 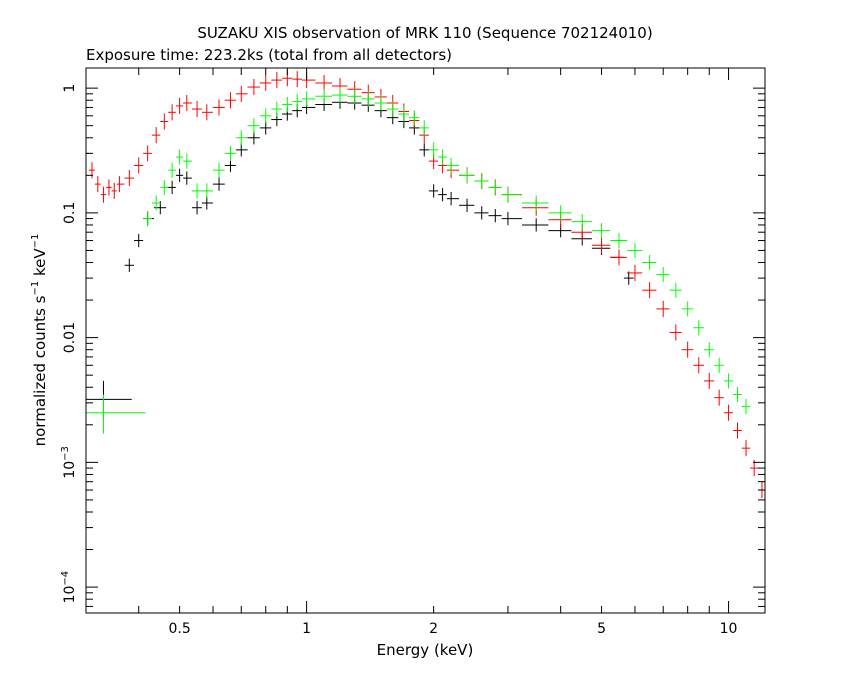 What do you see at coordinates (35, 288) in the screenshot?
I see `y-axis-label-exp1: −1` at bounding box center [35, 288].